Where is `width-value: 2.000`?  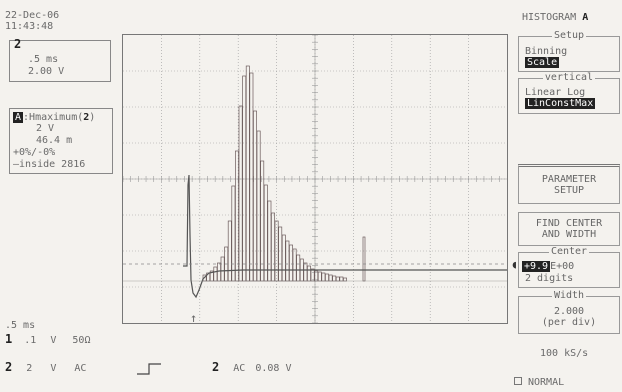 width-value: 2.000 is located at coordinates (569, 311).